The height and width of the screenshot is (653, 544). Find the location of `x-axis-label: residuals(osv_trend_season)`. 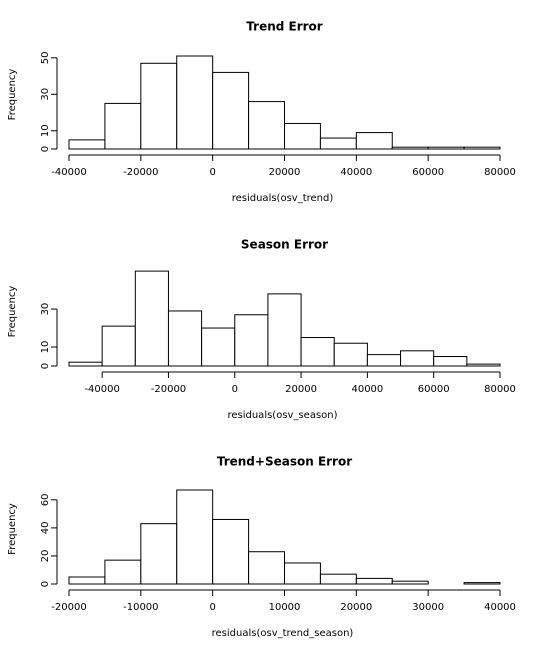

x-axis-label: residuals(osv_trend_season) is located at coordinates (283, 633).